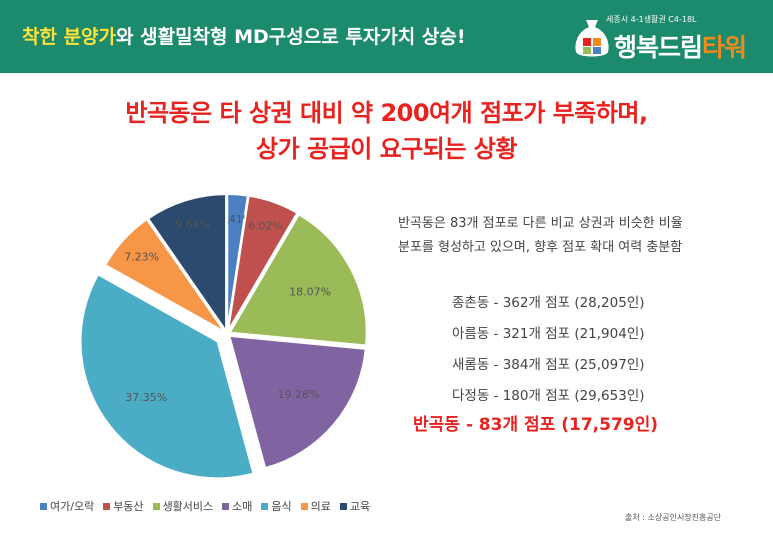  Describe the element at coordinates (188, 506) in the screenshot. I see `legend-label: 생활서비스` at that location.